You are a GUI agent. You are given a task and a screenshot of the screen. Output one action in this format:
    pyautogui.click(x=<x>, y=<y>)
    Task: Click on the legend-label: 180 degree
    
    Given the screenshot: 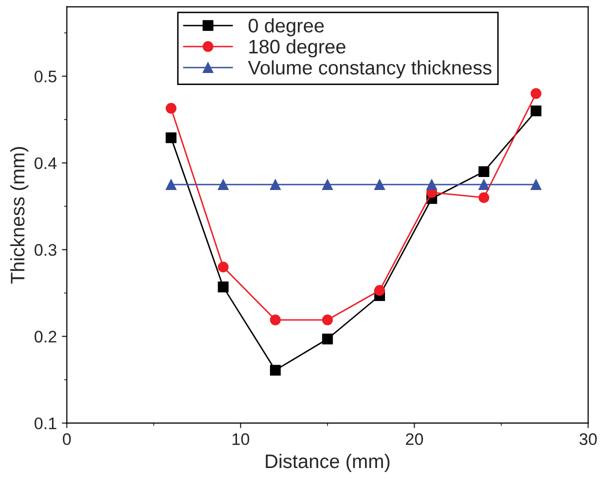 What is the action you would take?
    pyautogui.click(x=297, y=48)
    